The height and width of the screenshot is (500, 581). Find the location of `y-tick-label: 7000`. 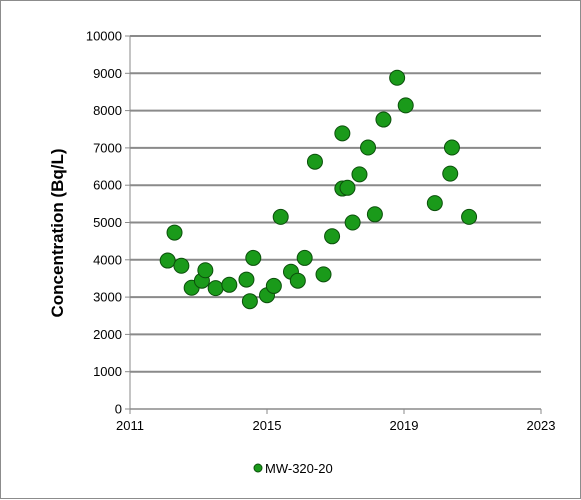

y-tick-label: 7000 is located at coordinates (107, 147).